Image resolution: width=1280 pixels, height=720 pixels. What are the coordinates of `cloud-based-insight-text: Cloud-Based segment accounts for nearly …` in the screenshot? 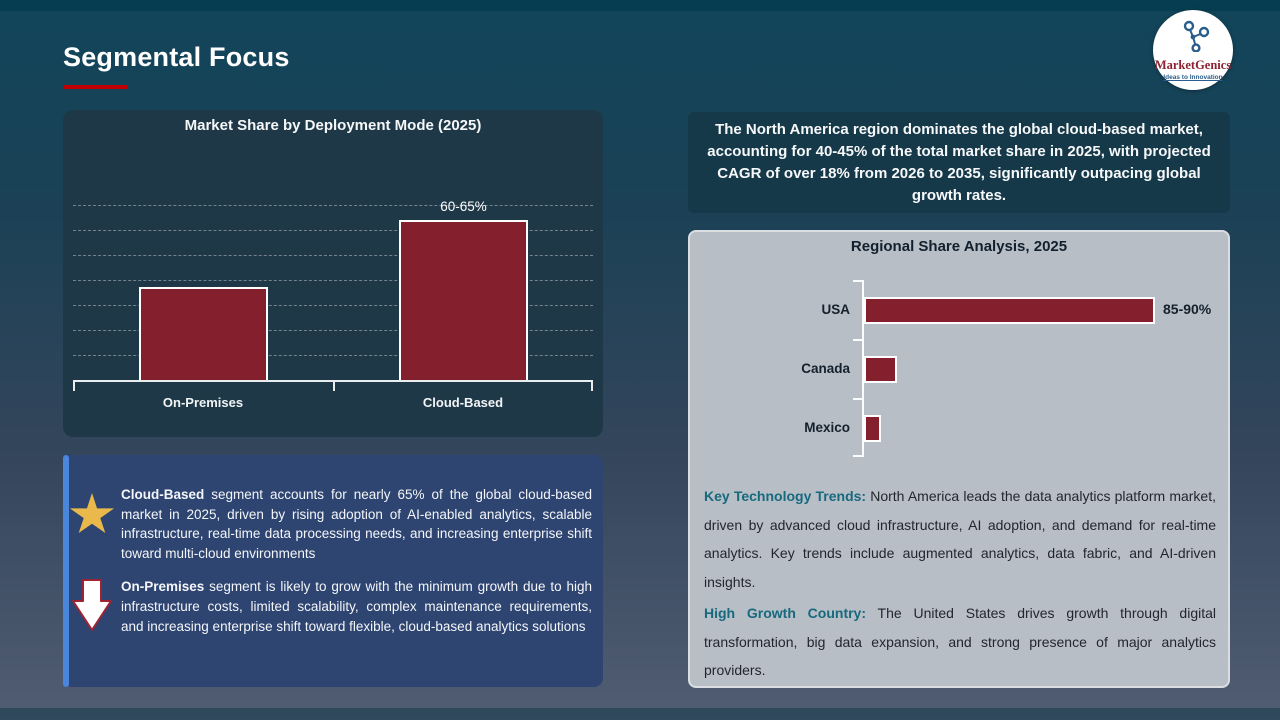 It's located at (357, 524).